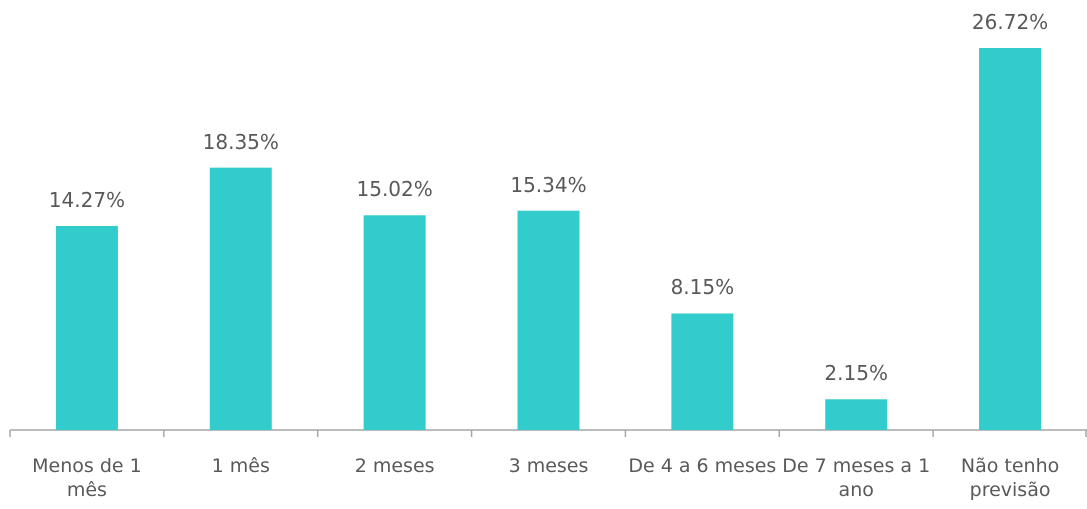  Describe the element at coordinates (394, 466) in the screenshot. I see `x-tick-label: 2 meses` at that location.